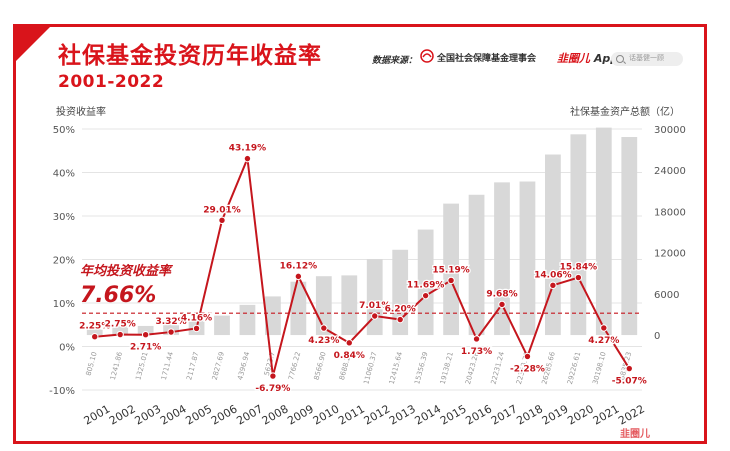 Image resolution: width=730 pixels, height=451 pixels. I want to click on watermark: 韭圈儿, so click(635, 434).